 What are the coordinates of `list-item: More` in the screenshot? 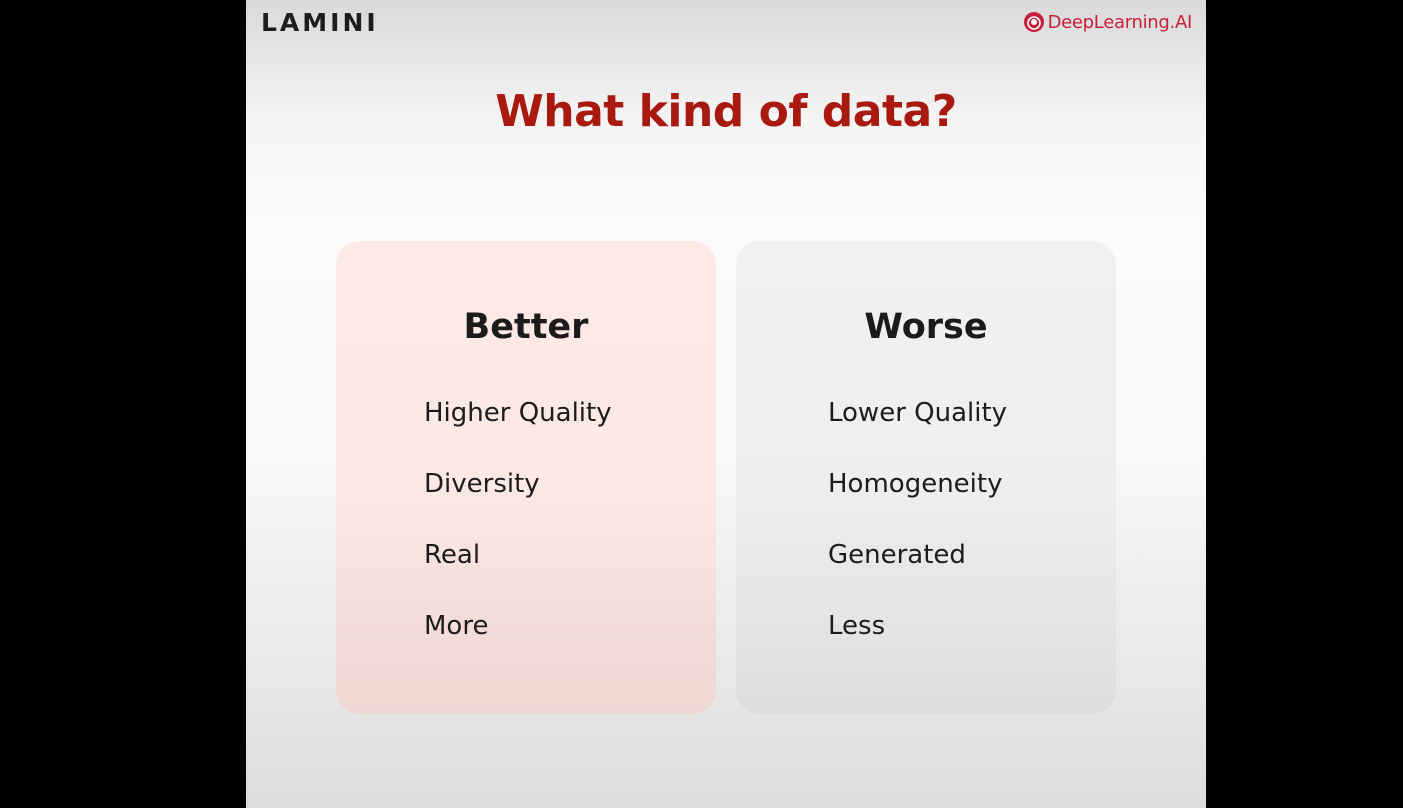 It's located at (456, 626).